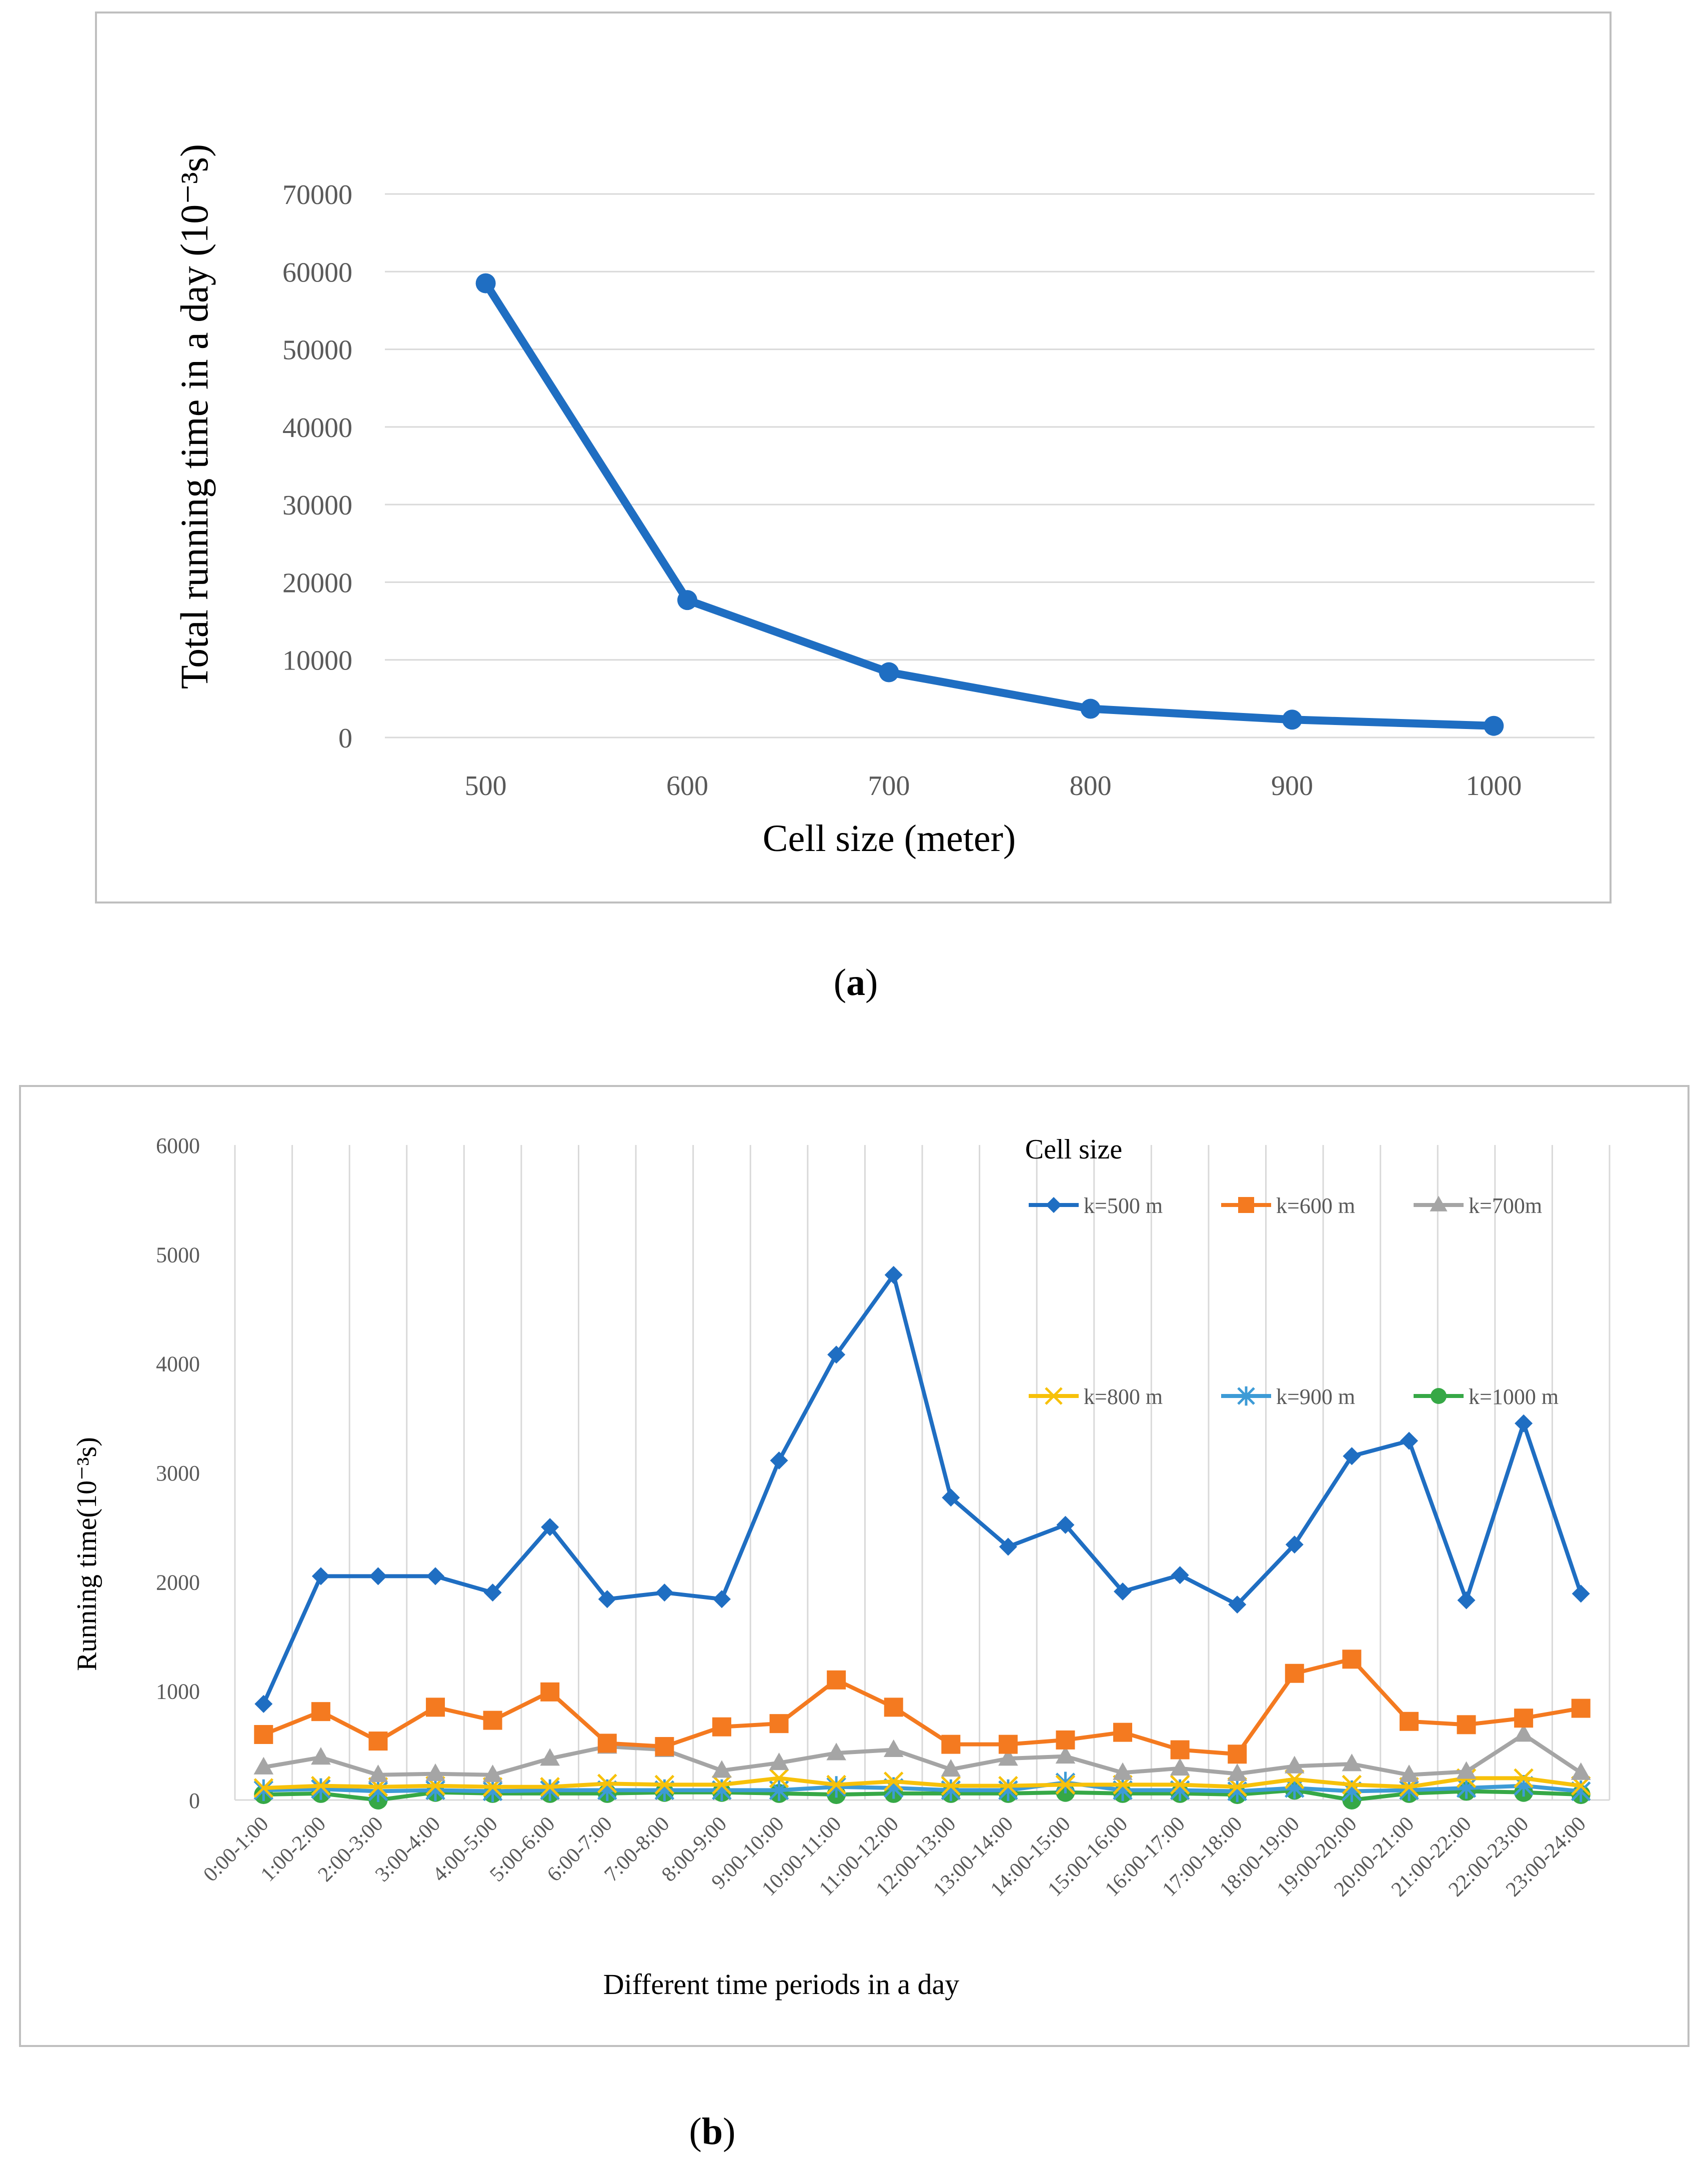  I want to click on chart-a-xtick-label: 1000, so click(1494, 786).